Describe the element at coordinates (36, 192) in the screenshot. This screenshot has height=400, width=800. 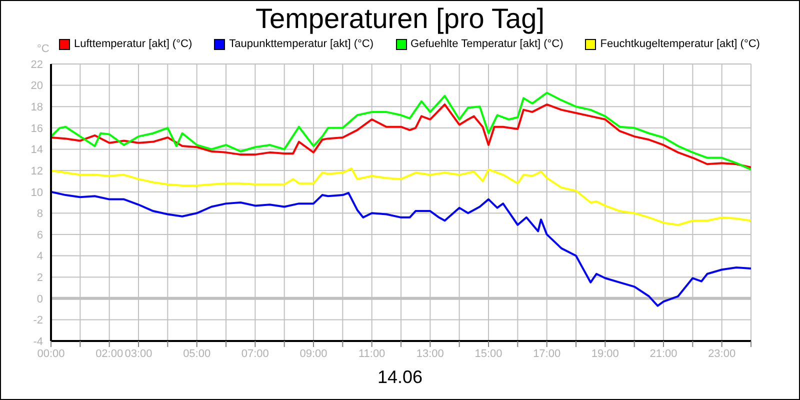
I see `y-tick-label: 10` at that location.